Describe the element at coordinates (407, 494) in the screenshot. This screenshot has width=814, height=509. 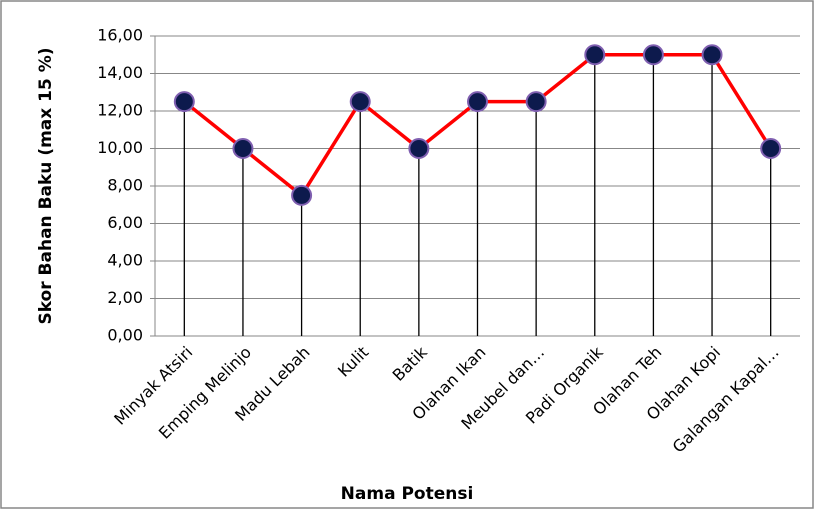
I see `x-axis-label: Nama Potensi` at that location.